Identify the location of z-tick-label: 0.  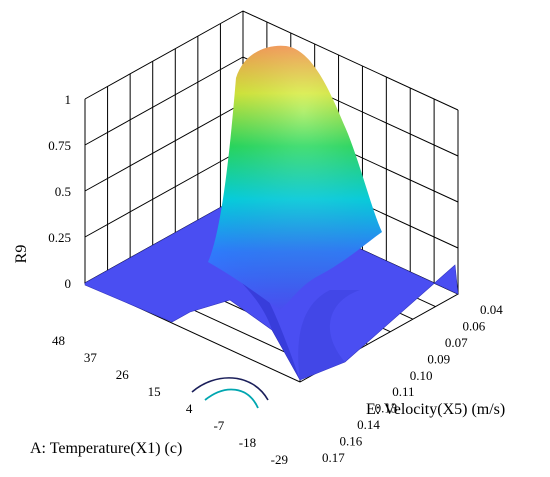
(68, 283).